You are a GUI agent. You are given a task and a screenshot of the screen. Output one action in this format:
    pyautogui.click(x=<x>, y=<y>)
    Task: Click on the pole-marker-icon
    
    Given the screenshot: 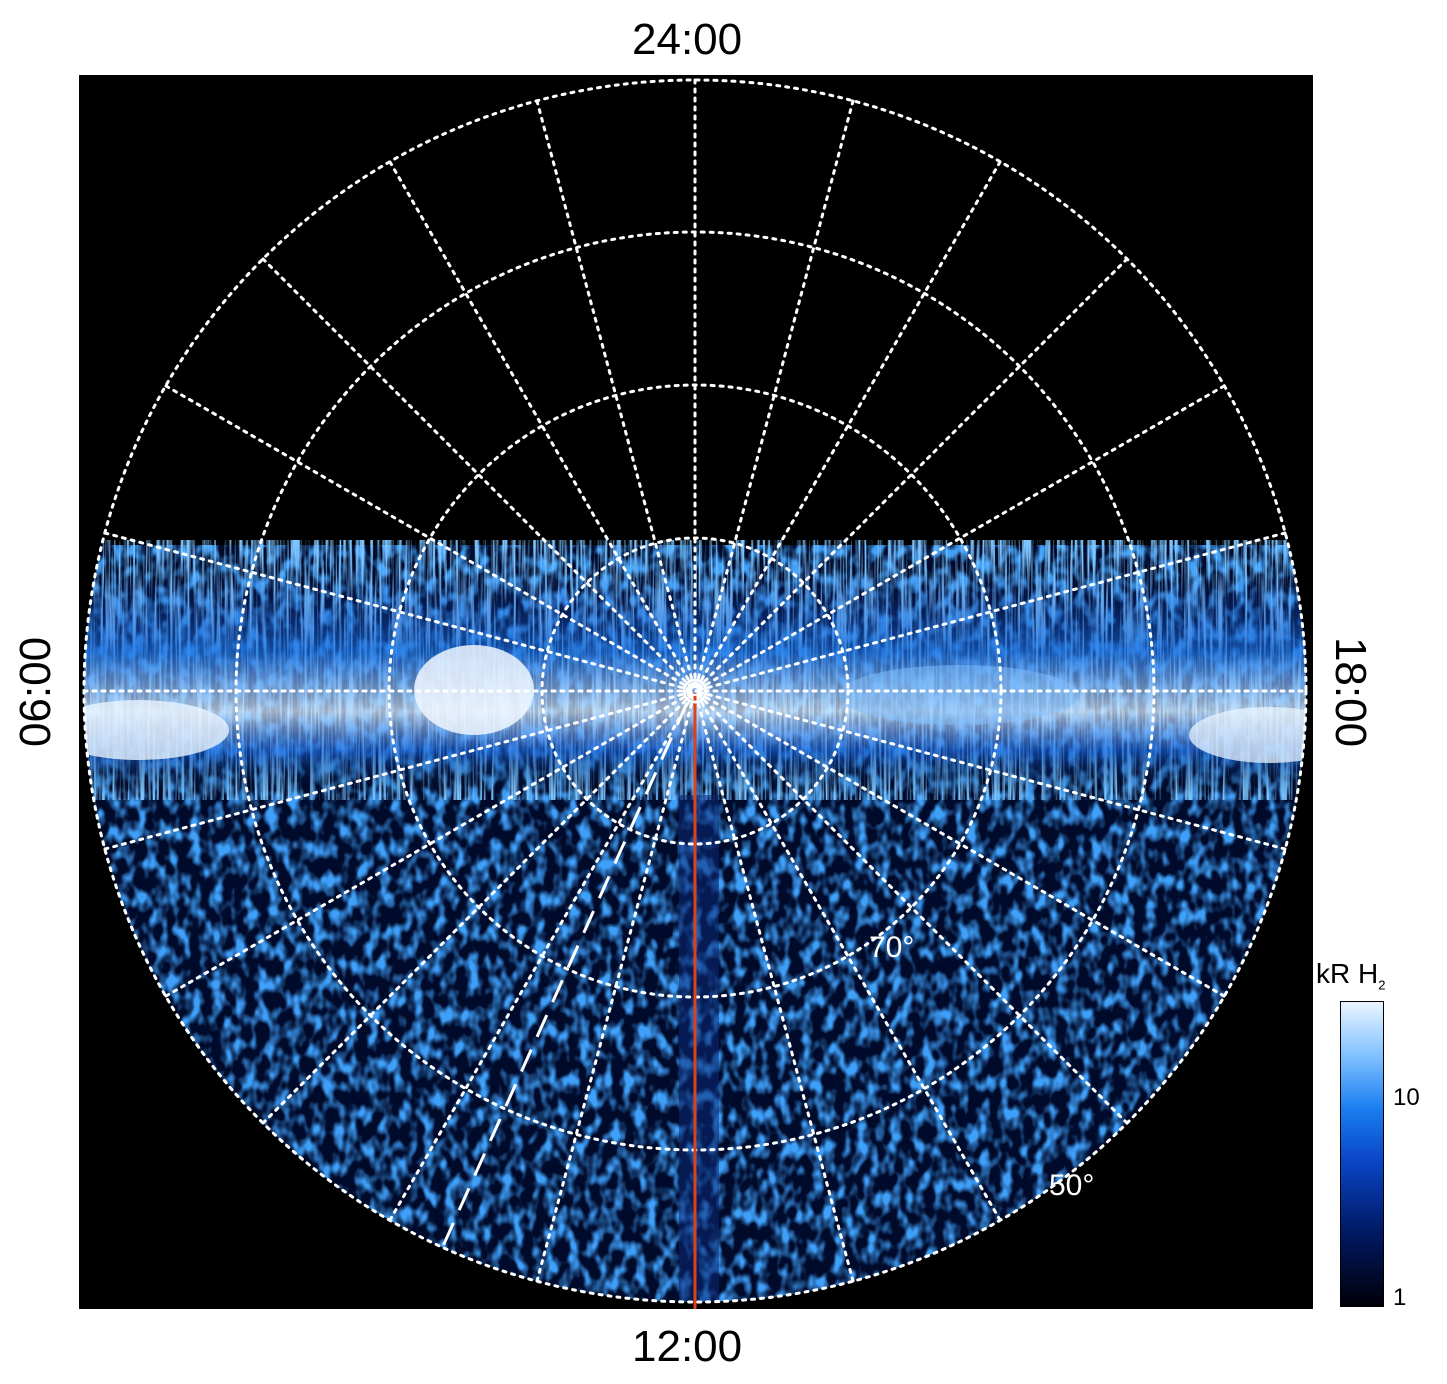 What is the action you would take?
    pyautogui.click(x=695, y=691)
    